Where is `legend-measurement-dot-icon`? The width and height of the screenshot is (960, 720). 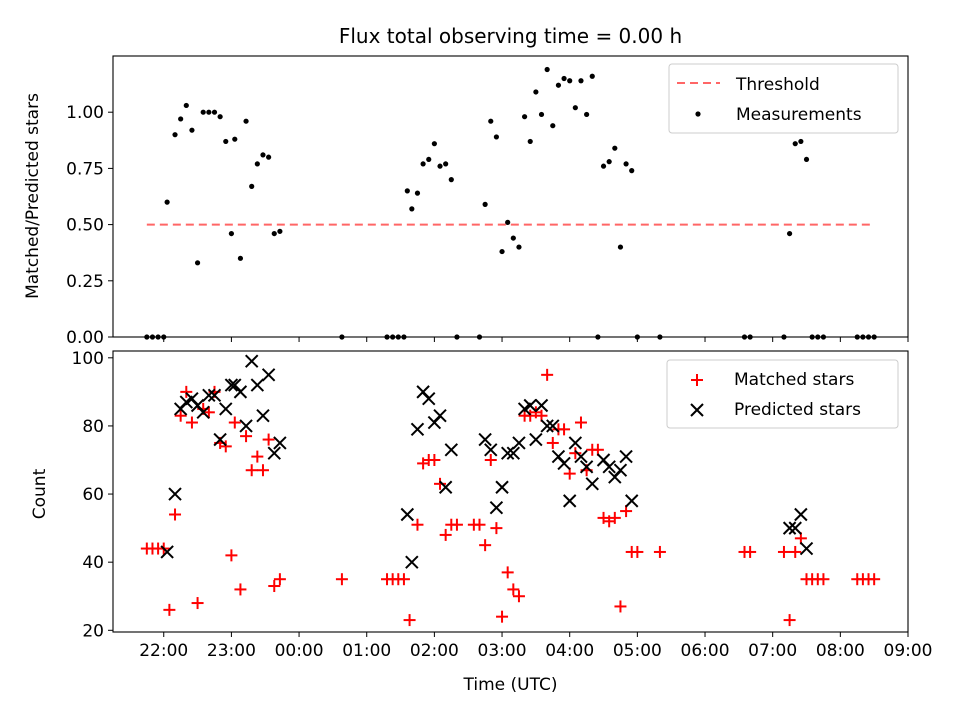
legend-measurement-dot-icon is located at coordinates (698, 114).